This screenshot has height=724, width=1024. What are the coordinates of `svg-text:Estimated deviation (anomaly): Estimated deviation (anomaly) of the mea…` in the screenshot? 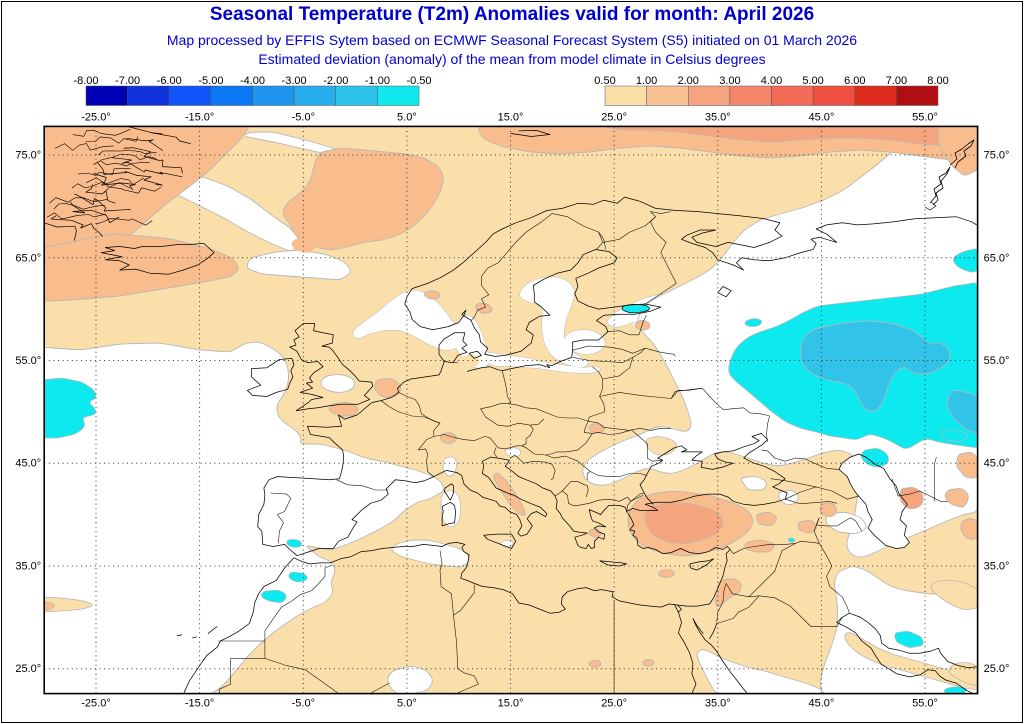 It's located at (511, 59).